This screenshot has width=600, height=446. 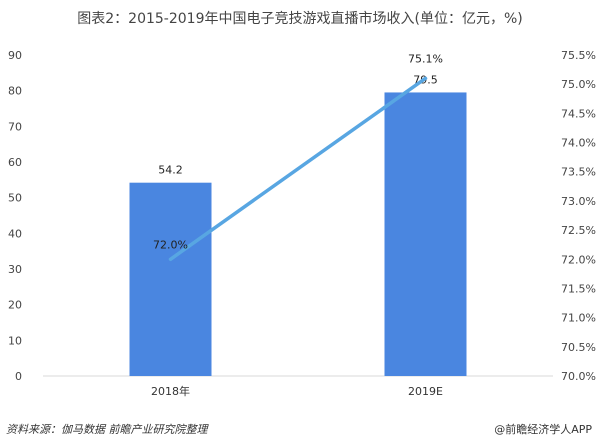 I want to click on line-value-label: 75.1%, so click(x=425, y=58).